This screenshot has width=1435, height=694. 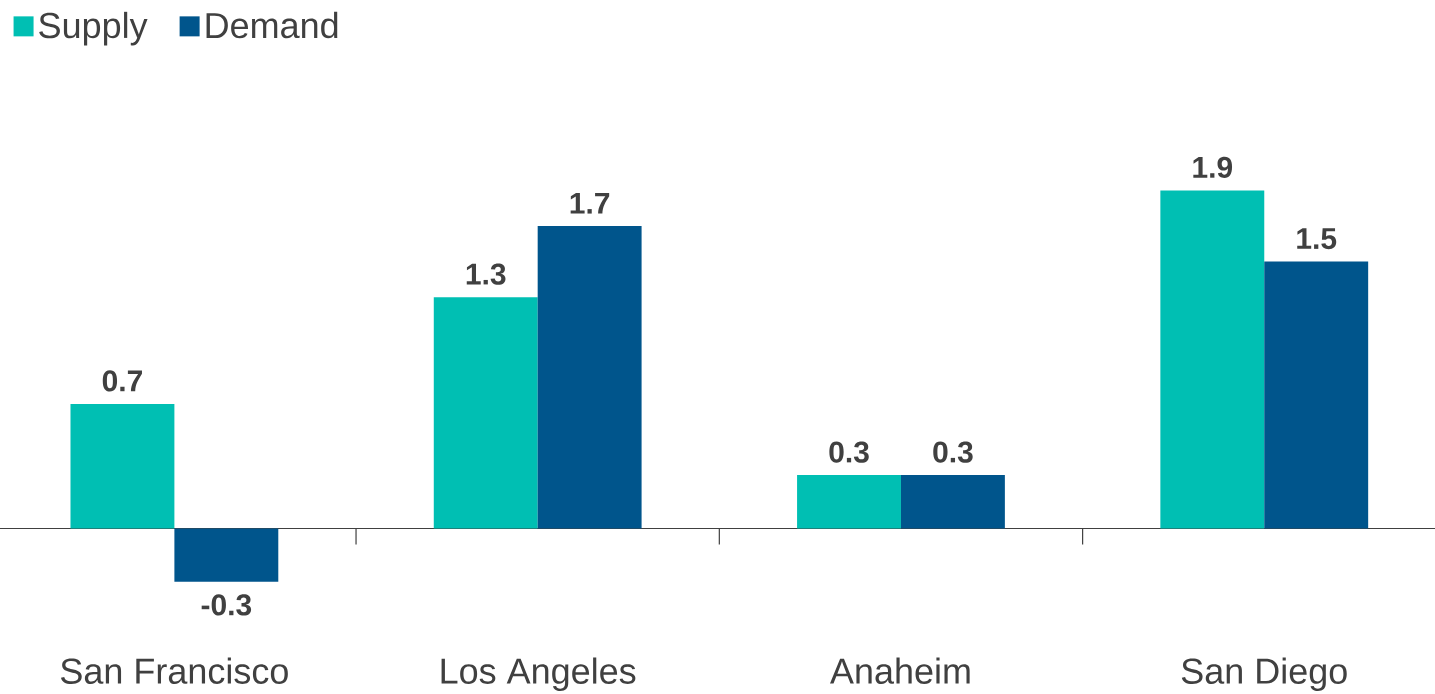 What do you see at coordinates (93, 28) in the screenshot?
I see `legend-label: Supply` at bounding box center [93, 28].